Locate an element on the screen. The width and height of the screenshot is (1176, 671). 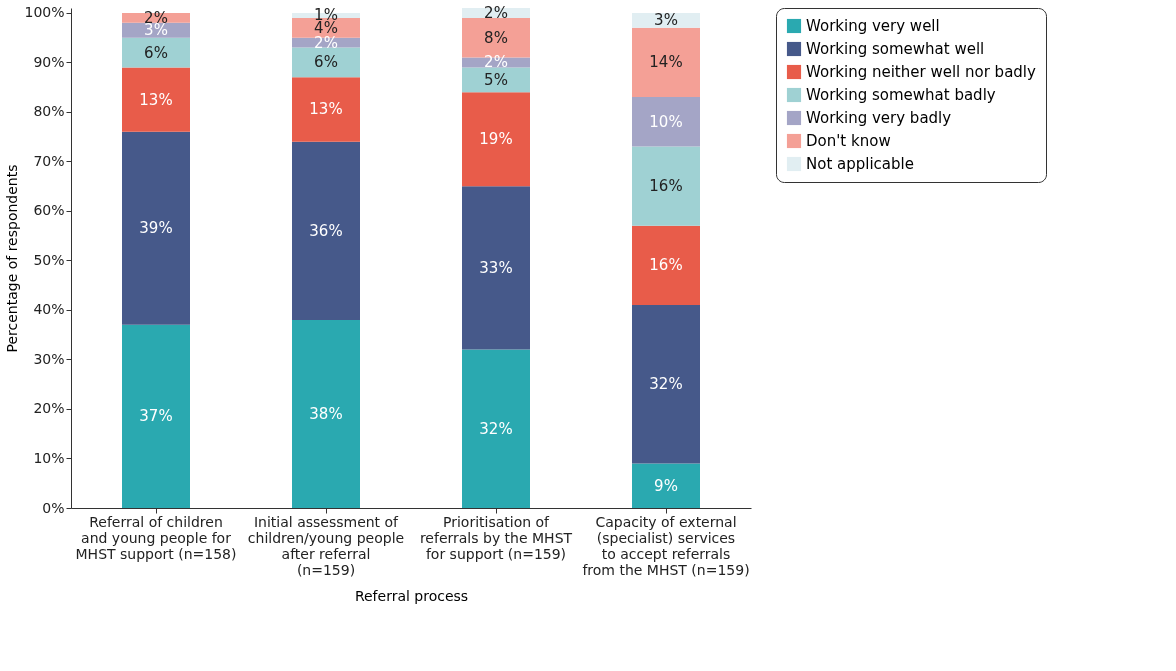
y-tick-label: 100% is located at coordinates (44, 12).